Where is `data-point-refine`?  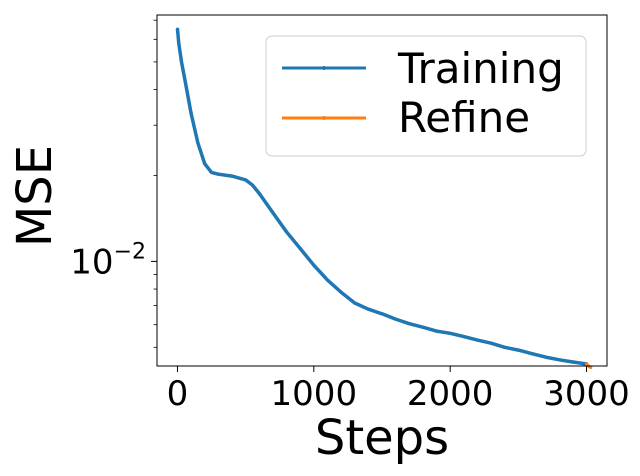
data-point-refine is located at coordinates (591, 367).